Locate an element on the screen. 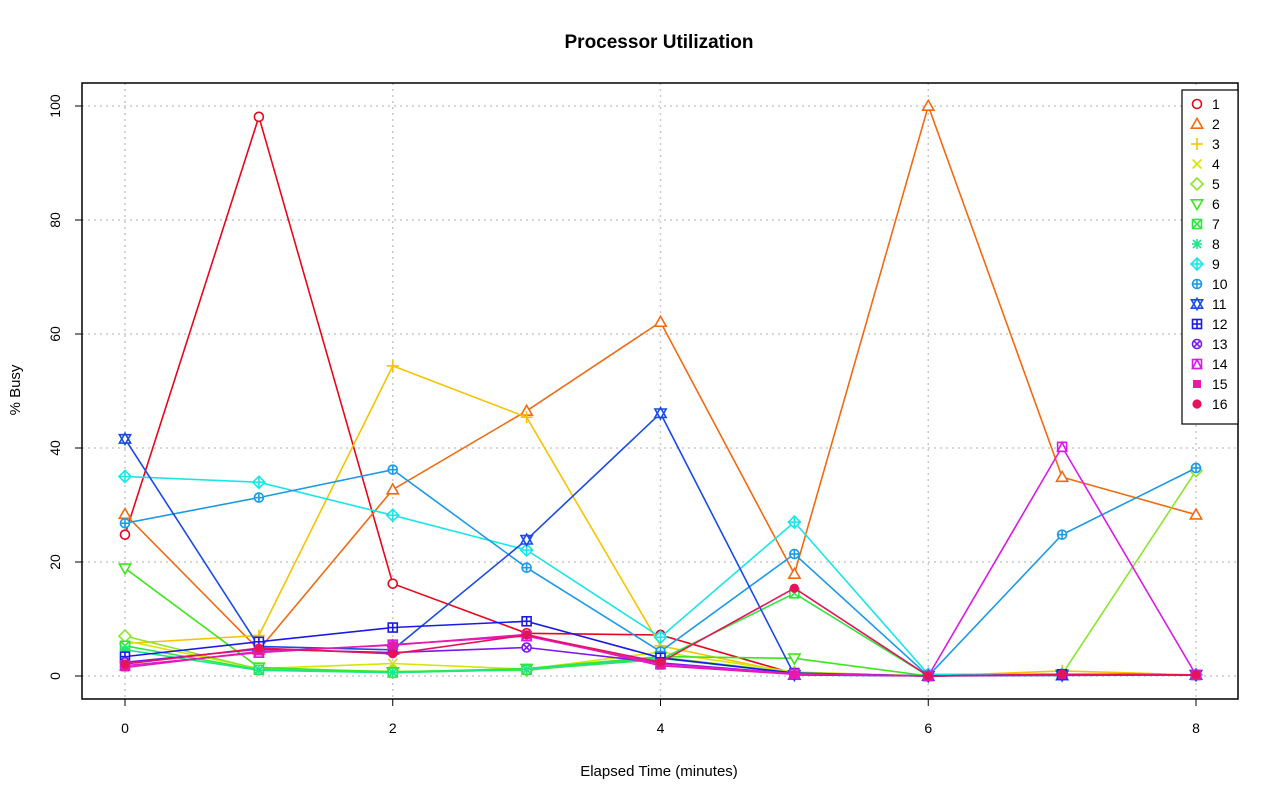  legend-box is located at coordinates (1210, 257).